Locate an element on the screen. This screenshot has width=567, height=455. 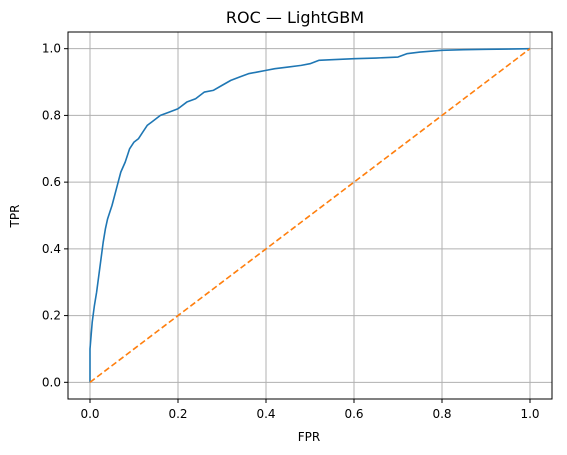
y-tick-label: 0.4 is located at coordinates (51, 249).